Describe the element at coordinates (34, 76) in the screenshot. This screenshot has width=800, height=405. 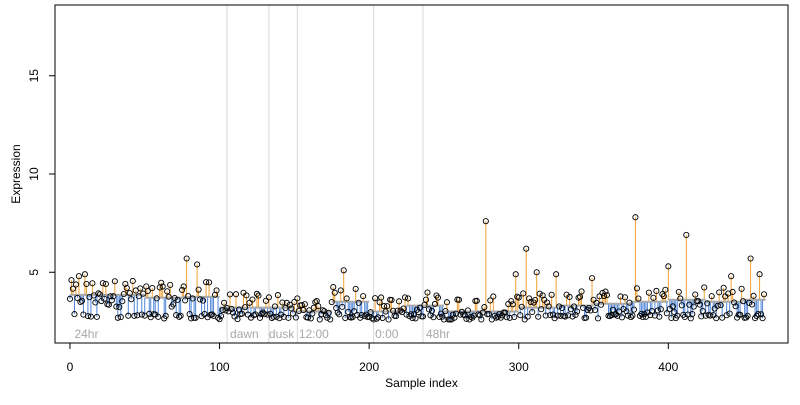
I see `y-tick-label: 15` at that location.